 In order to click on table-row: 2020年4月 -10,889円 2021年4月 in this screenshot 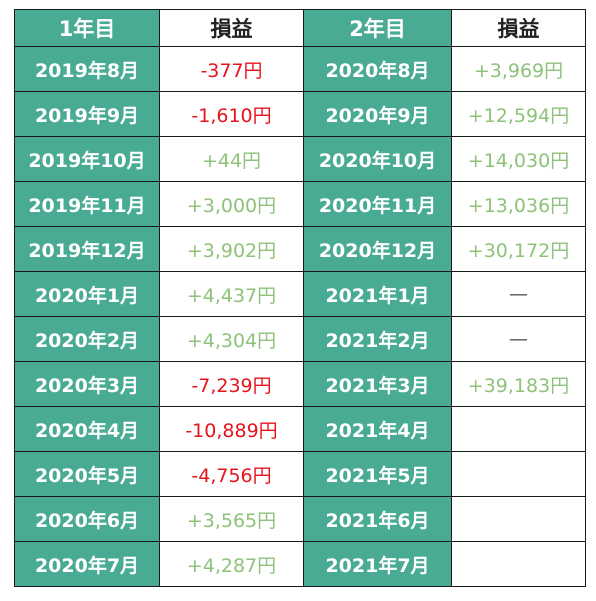, I will do `click(300, 429)`.